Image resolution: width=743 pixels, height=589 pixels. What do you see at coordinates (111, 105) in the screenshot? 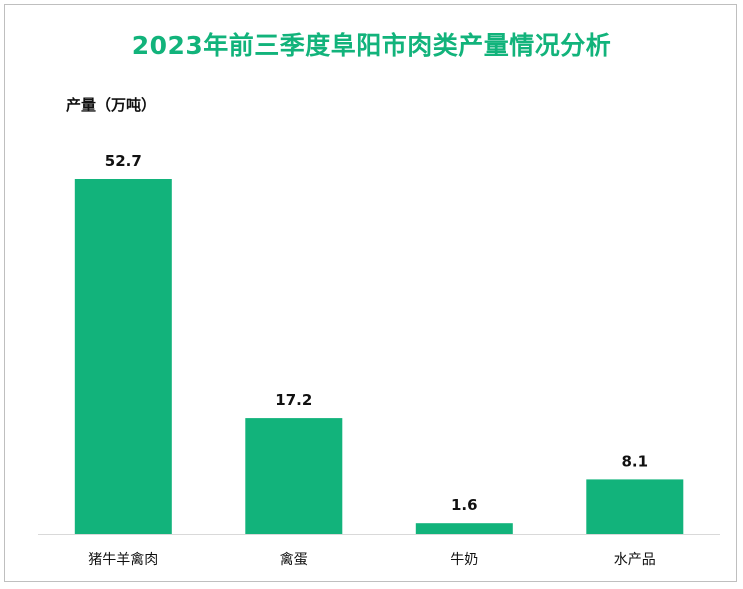
I see `y-axis-label: 产量（万吨）` at bounding box center [111, 105].